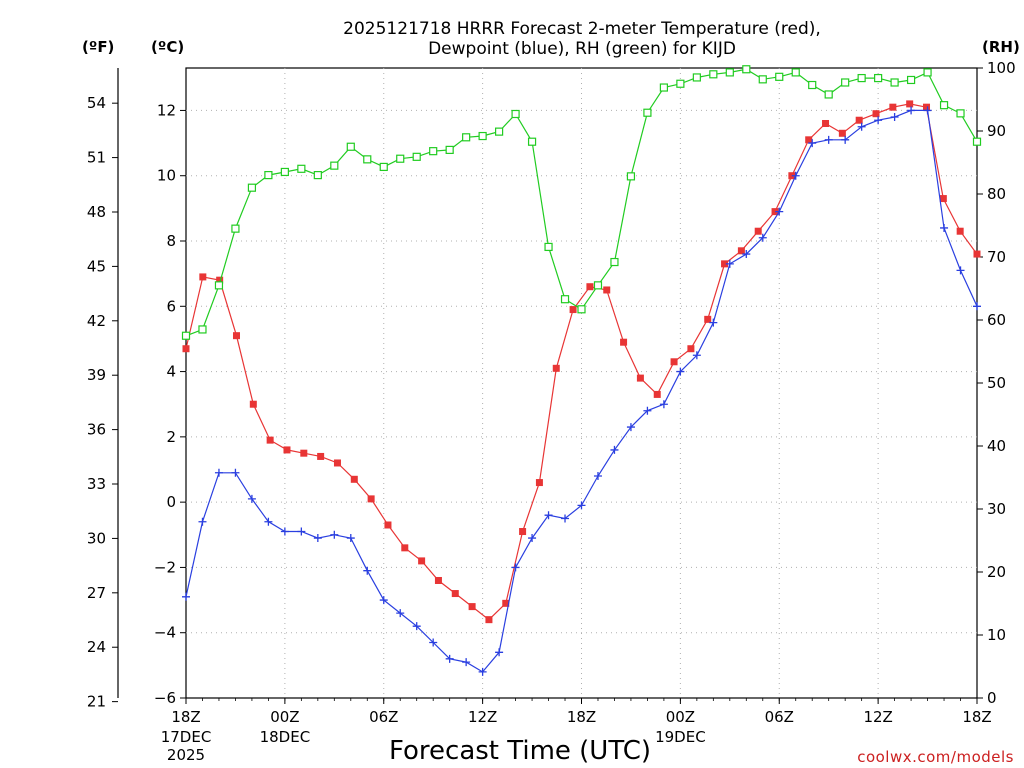 Image resolution: width=1024 pixels, height=768 pixels. What do you see at coordinates (996, 194) in the screenshot?
I see `rh-tick-label: 80` at bounding box center [996, 194].